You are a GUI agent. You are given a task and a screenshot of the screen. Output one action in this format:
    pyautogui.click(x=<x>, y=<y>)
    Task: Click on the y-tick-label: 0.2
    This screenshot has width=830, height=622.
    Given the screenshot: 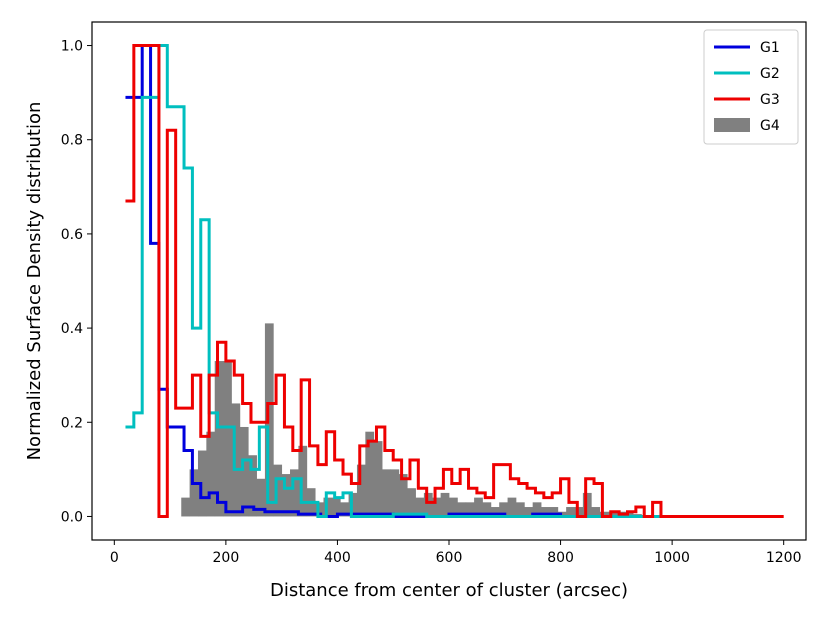 What is the action you would take?
    pyautogui.click(x=72, y=423)
    